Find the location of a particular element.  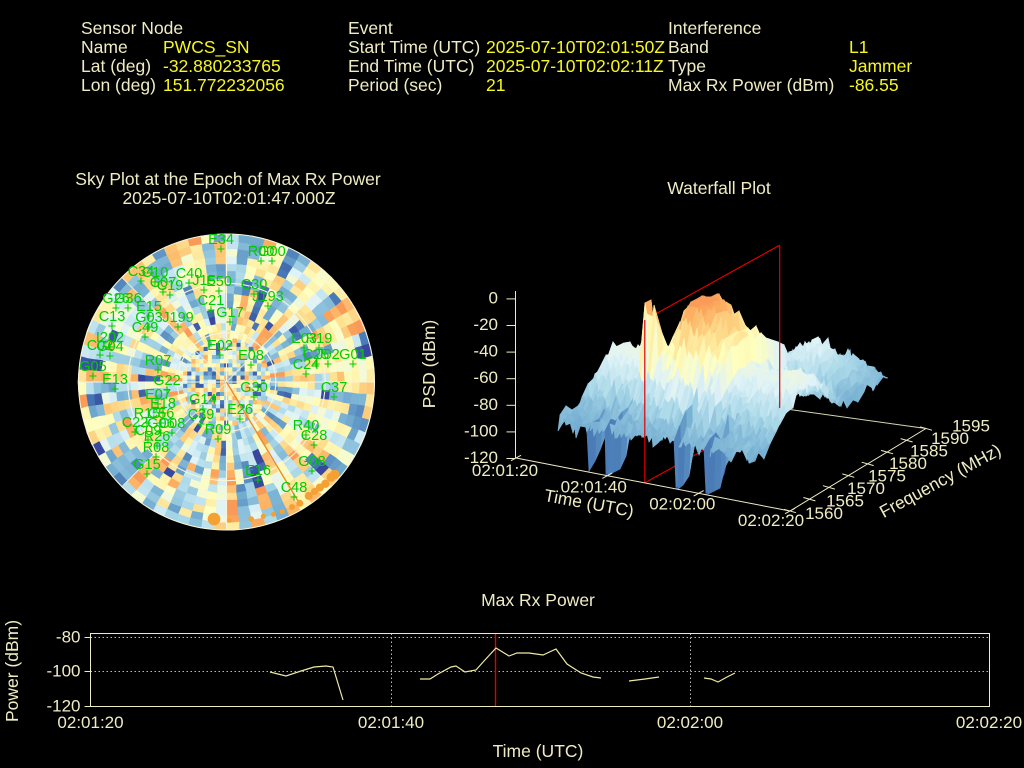

svg-text: R26 is located at coordinates (157, 437).